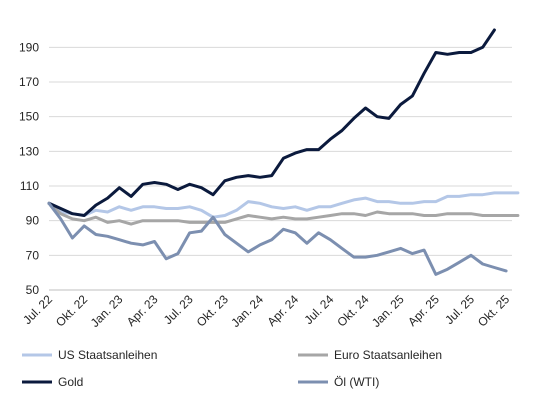  I want to click on legend-label: Euro Staatsanleihen, so click(388, 355).